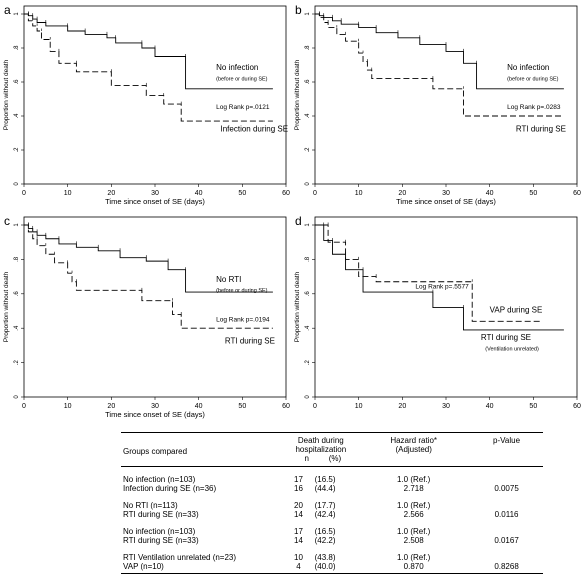 The height and width of the screenshot is (582, 588). I want to click on cell-hazard-ratio: 2.508, so click(413, 540).